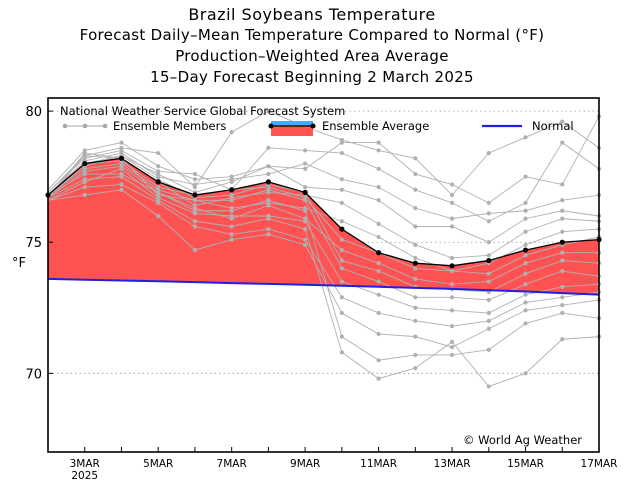 Image resolution: width=624 pixels, height=486 pixels. What do you see at coordinates (19, 263) in the screenshot?
I see `y-axis-label: °F` at bounding box center [19, 263].